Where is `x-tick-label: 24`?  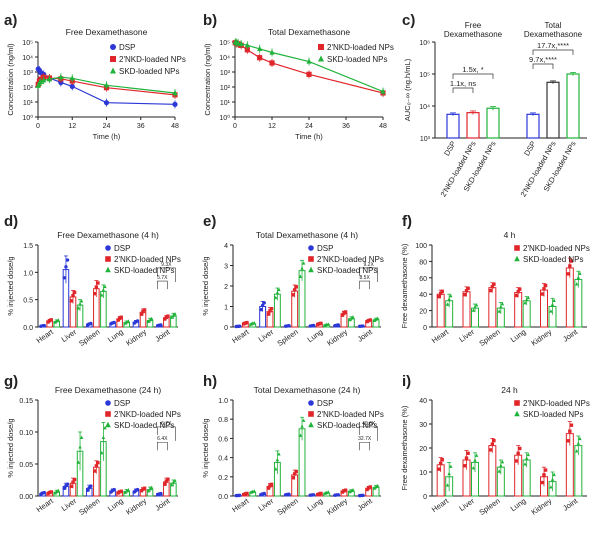 x-tick-label: 24 is located at coordinates (309, 126).